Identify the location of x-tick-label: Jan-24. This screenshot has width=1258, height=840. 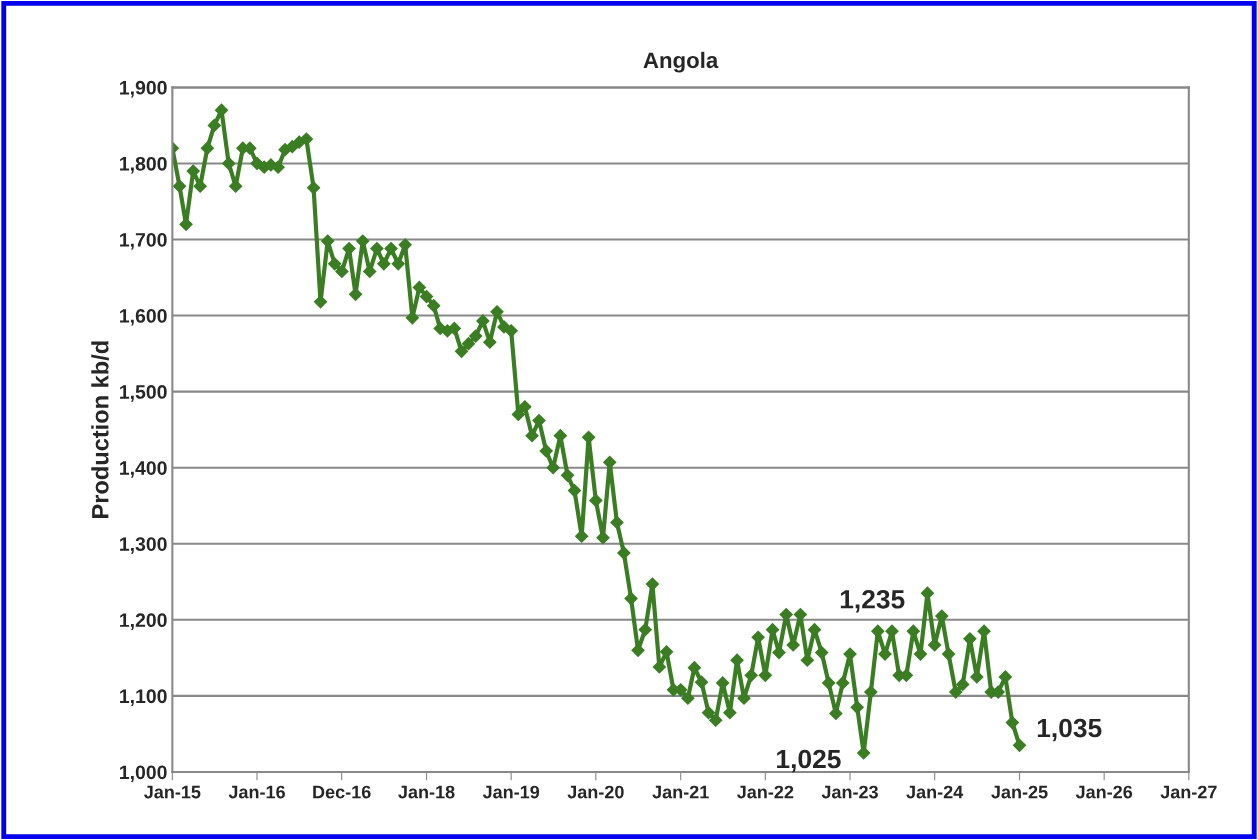
(935, 792).